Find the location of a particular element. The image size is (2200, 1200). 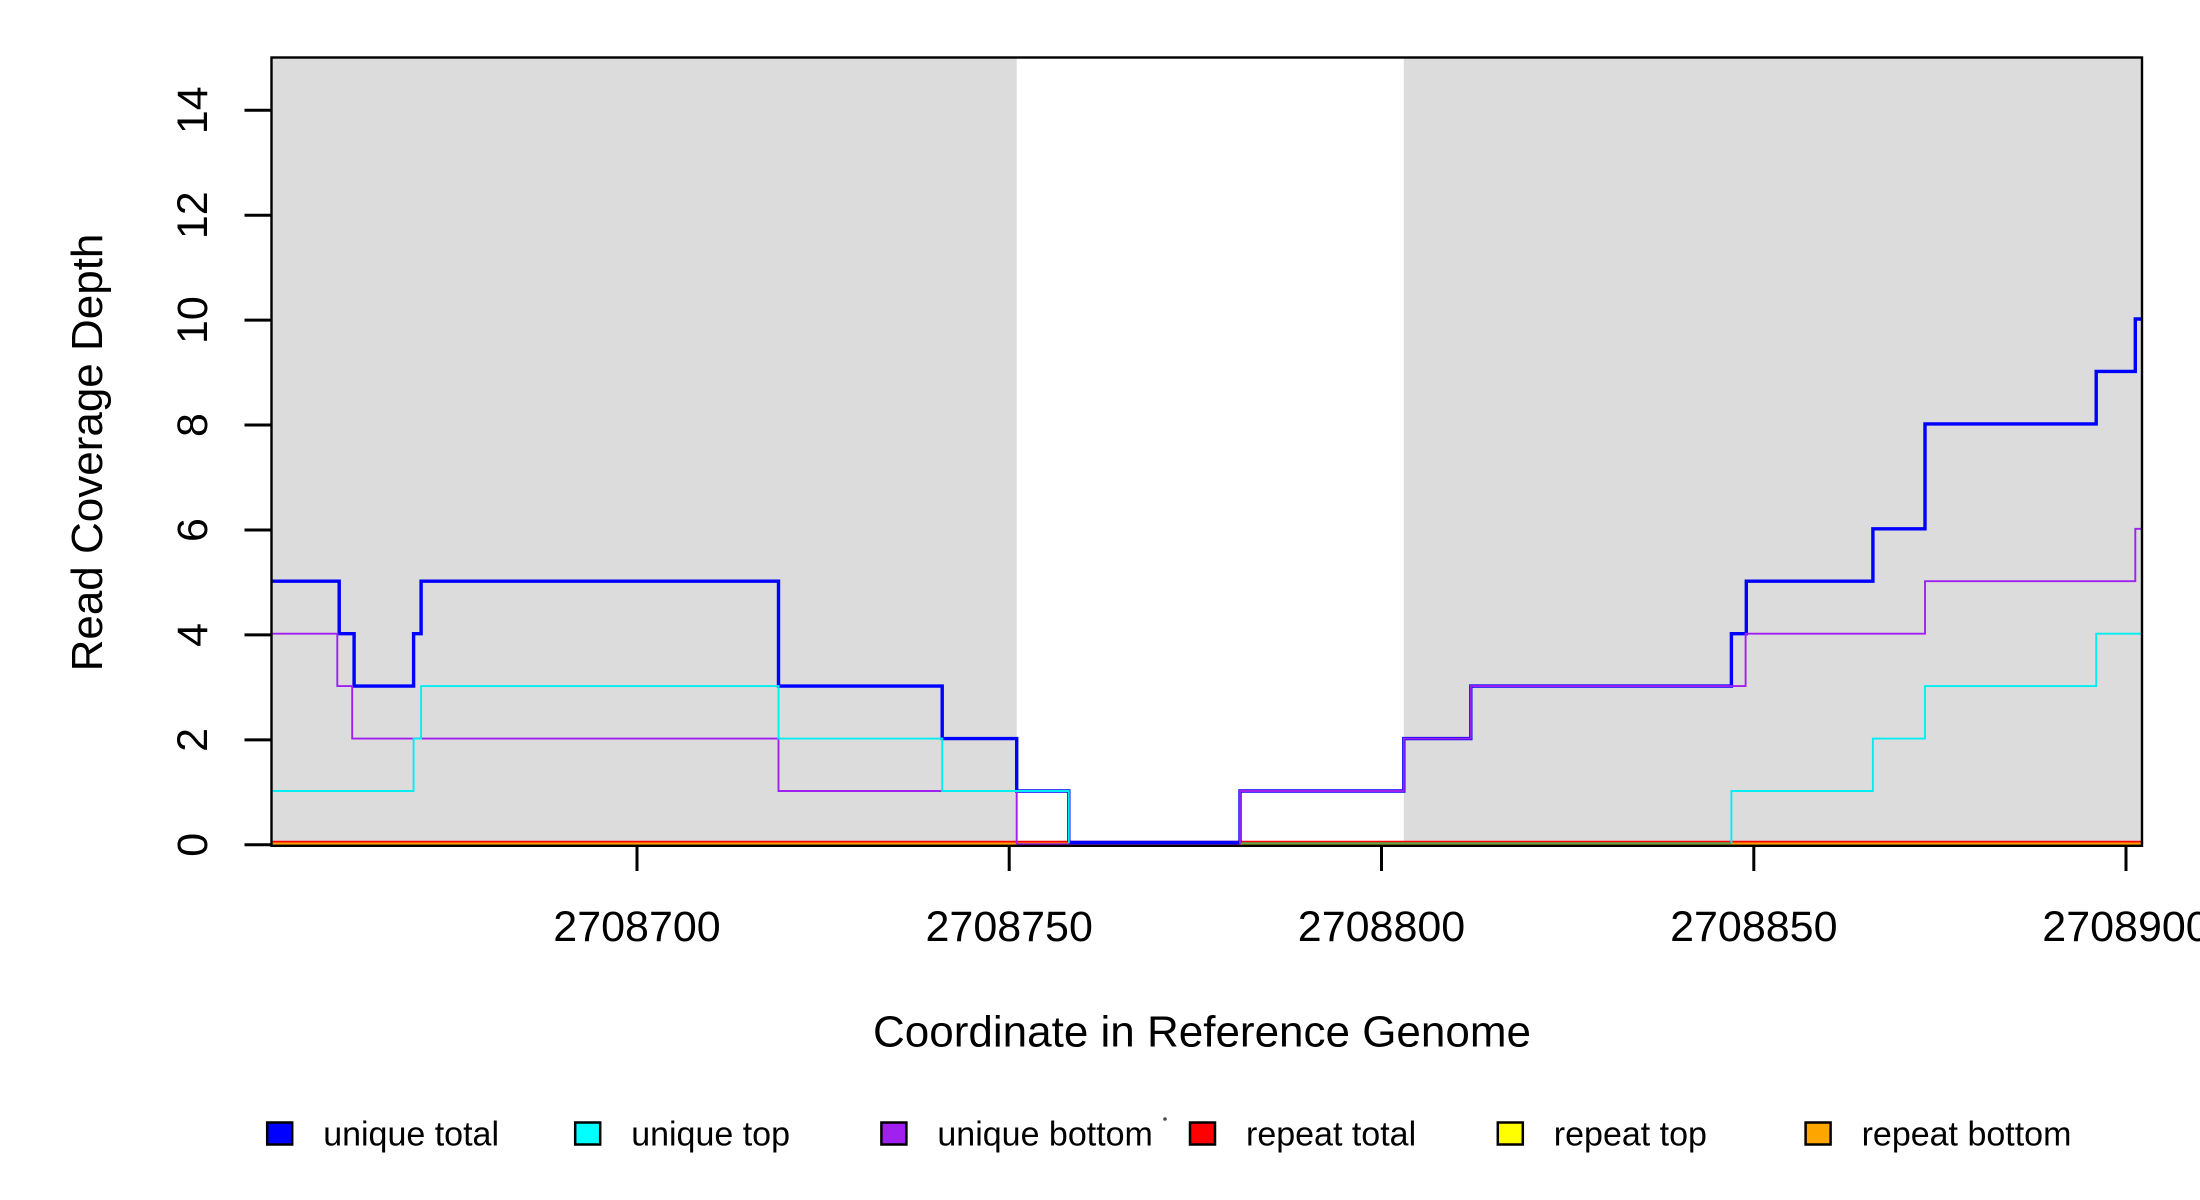

svg-text: 2708850 is located at coordinates (1753, 927).